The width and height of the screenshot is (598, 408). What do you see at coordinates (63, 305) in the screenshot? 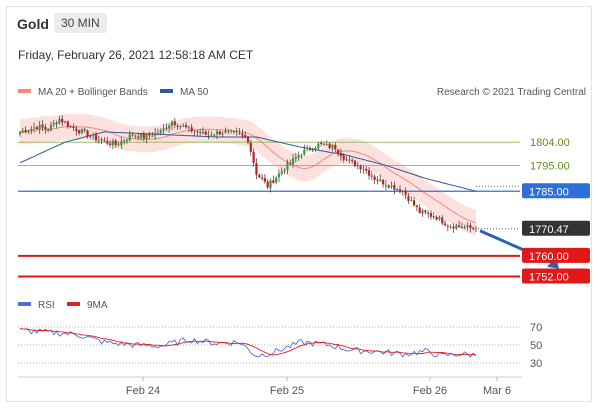
I see `rsi-legend: RSI 9MA` at bounding box center [63, 305].